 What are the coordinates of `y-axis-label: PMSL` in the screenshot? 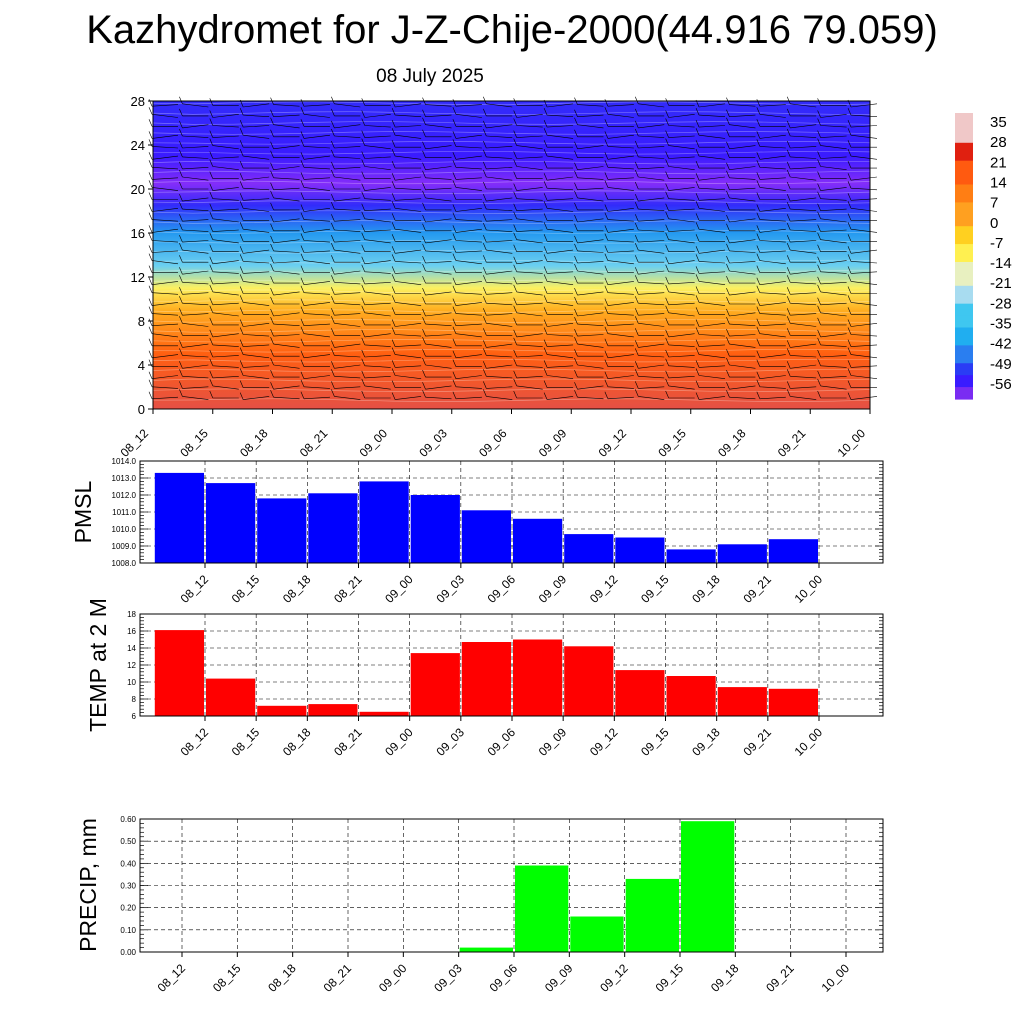 It's located at (83, 511).